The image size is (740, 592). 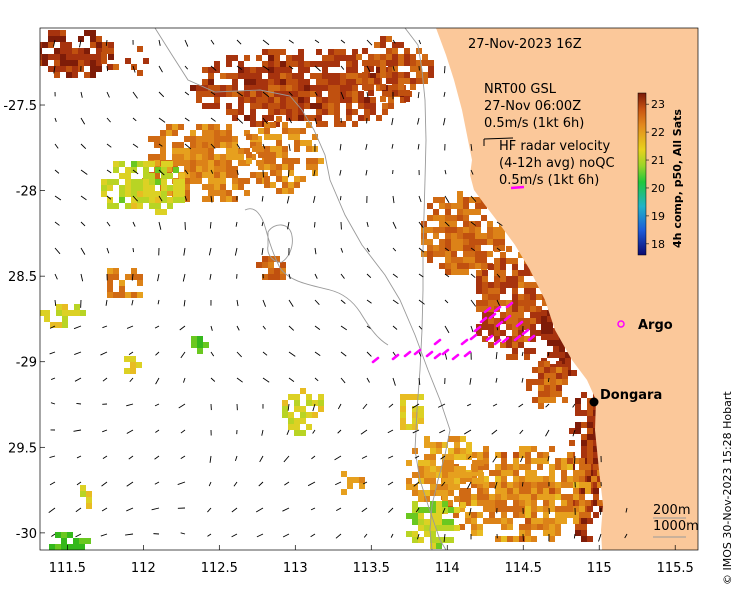 What do you see at coordinates (67, 568) in the screenshot?
I see `lon-tick-label: 111.5` at bounding box center [67, 568].